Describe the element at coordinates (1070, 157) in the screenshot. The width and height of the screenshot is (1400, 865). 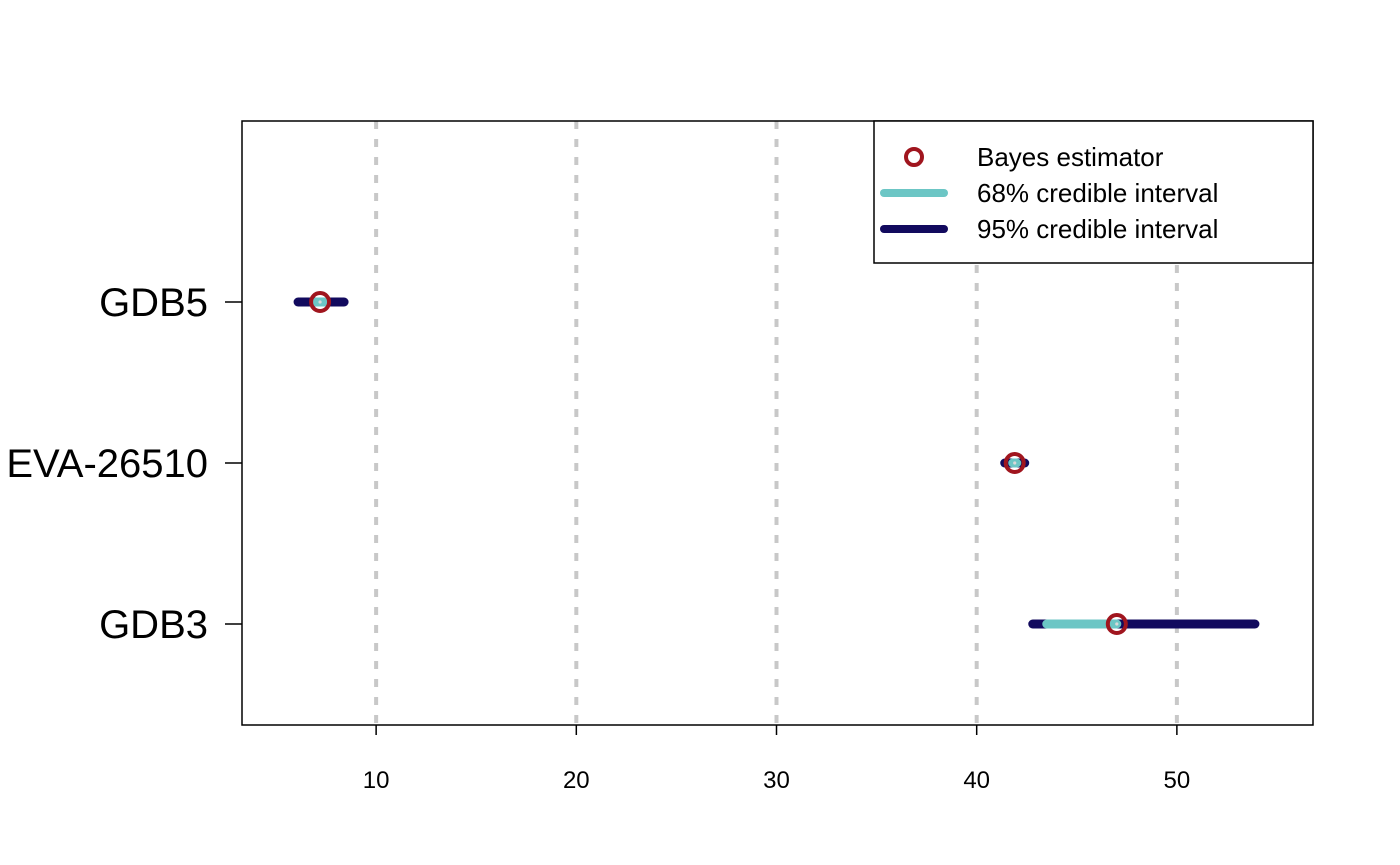
I see `legend-label-estimator: Bayes estimator` at that location.